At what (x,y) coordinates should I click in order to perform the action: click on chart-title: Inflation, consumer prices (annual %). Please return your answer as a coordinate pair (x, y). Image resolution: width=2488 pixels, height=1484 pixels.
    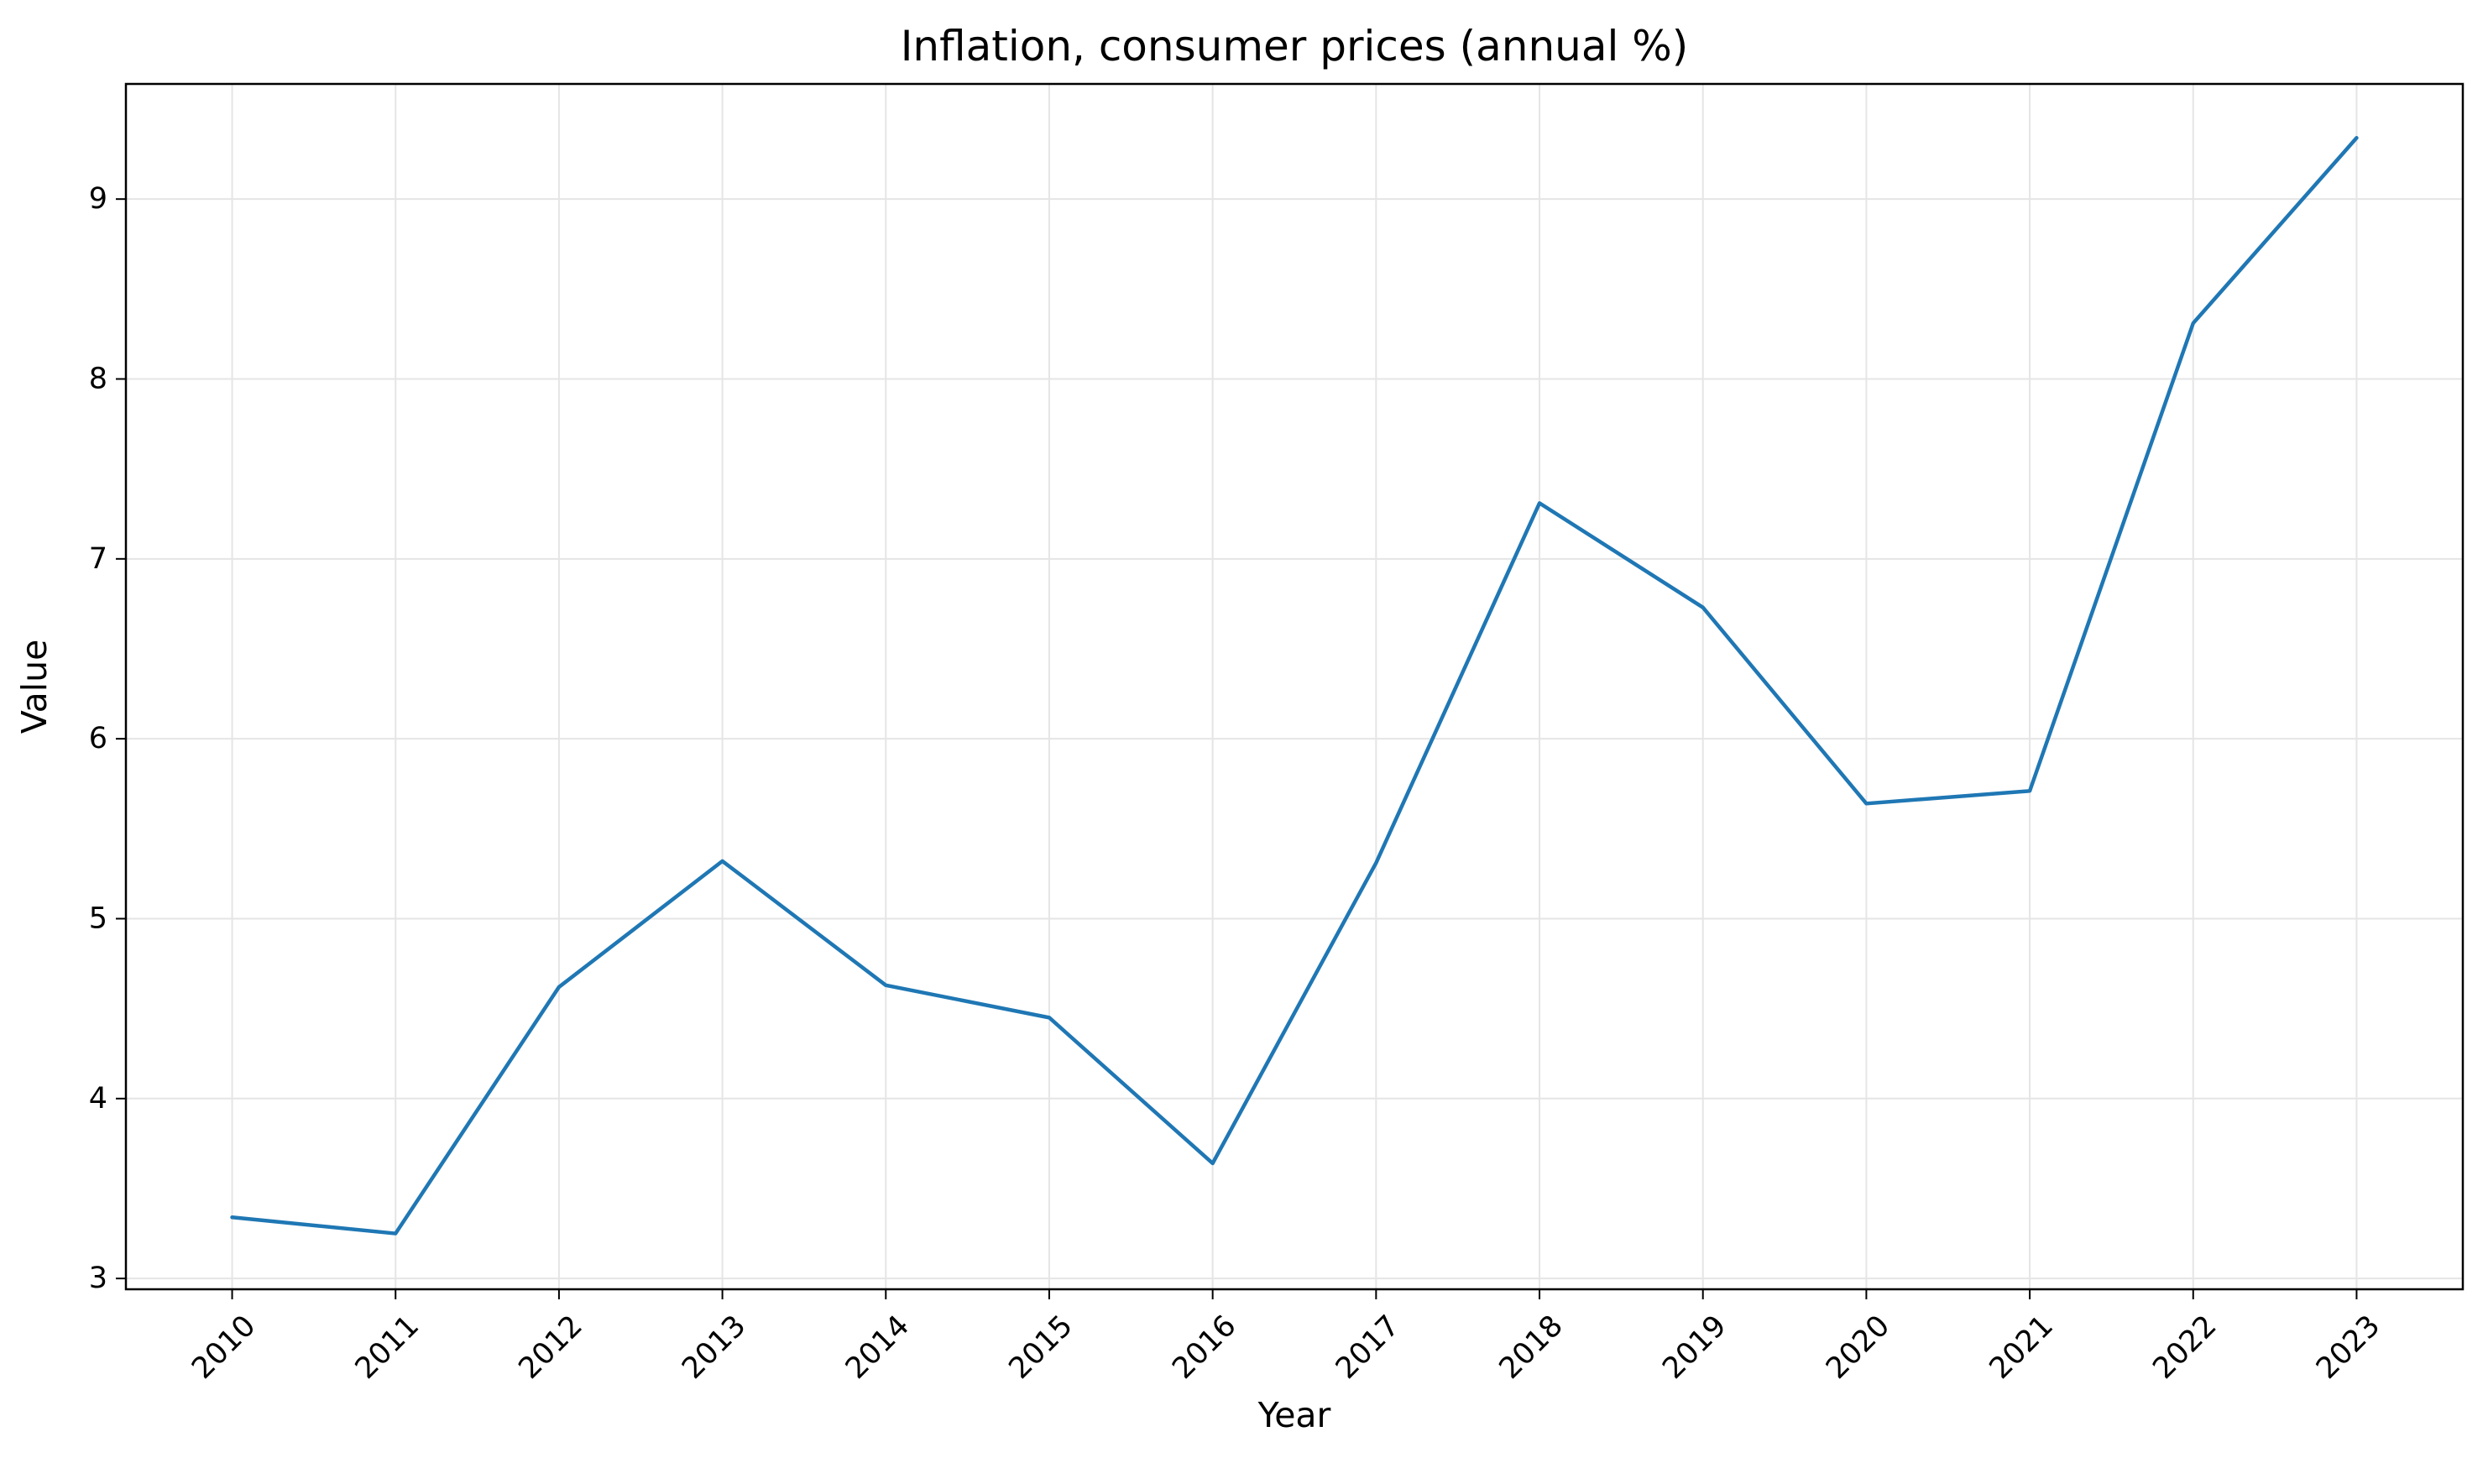
    Looking at the image, I should click on (1295, 46).